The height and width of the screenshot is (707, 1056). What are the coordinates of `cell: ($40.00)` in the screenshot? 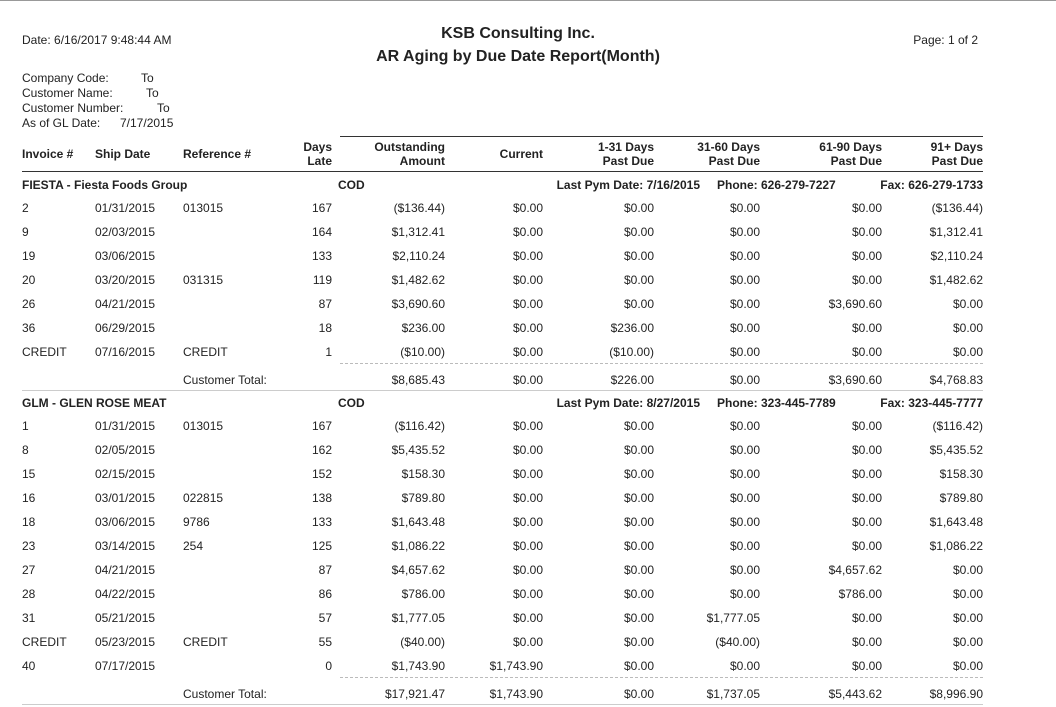 It's located at (737, 642).